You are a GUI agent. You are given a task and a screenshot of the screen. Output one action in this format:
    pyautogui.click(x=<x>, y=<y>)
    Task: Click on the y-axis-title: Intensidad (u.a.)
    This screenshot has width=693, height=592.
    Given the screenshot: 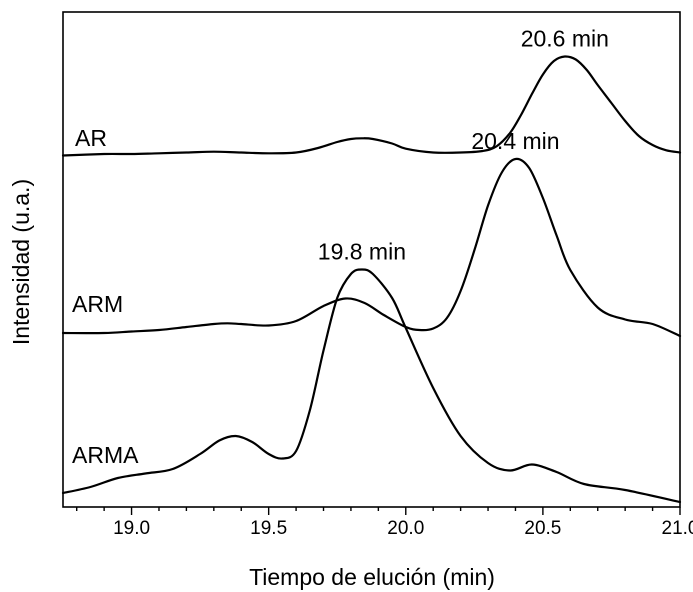 What is the action you would take?
    pyautogui.click(x=21, y=262)
    